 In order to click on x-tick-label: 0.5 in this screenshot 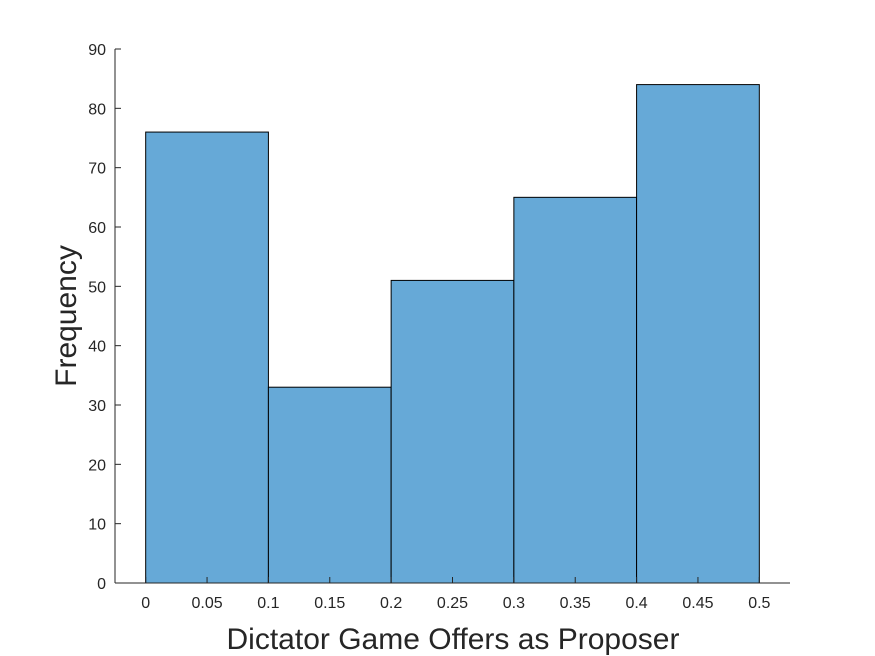, I will do `click(759, 603)`.